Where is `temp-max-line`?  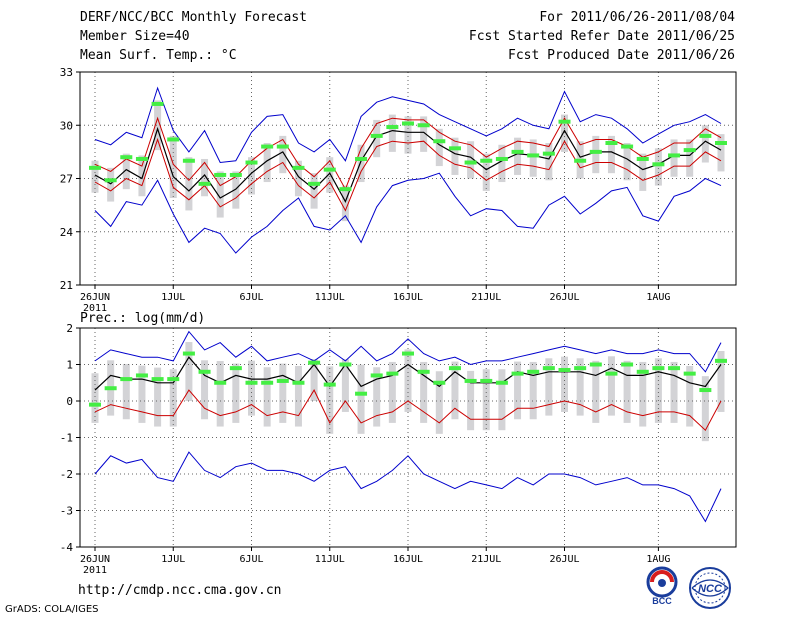 temp-max-line is located at coordinates (408, 125).